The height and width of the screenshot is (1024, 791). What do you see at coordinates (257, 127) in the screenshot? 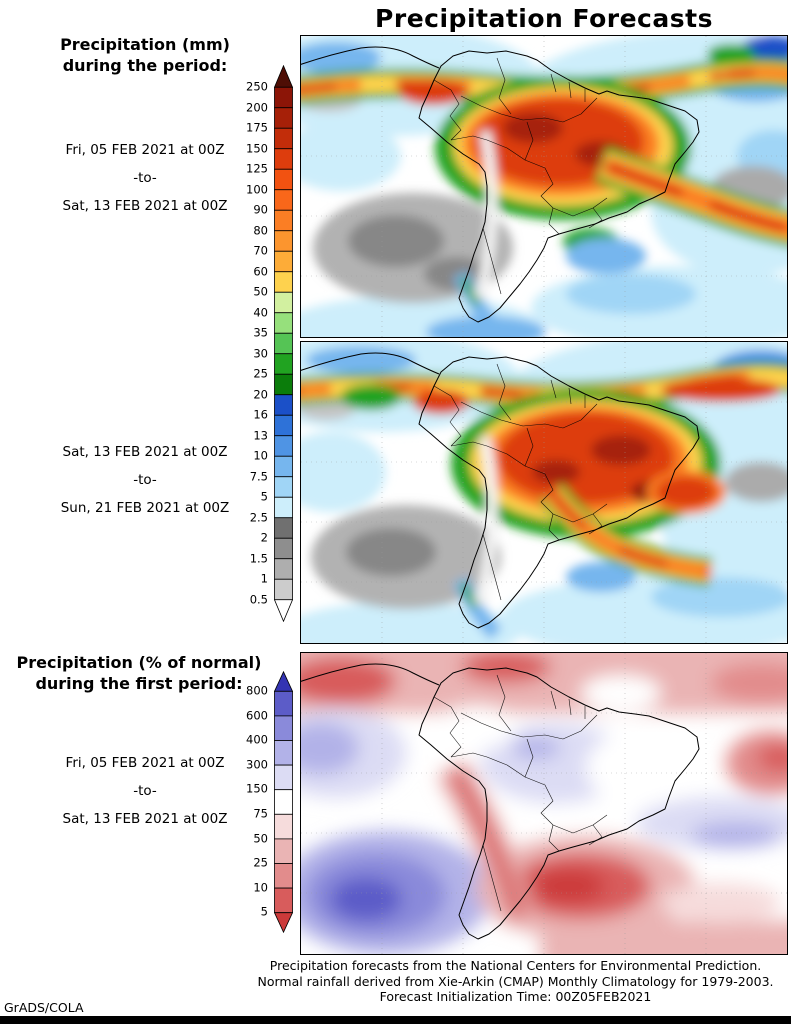
I see `colorbar-tick-label: 175` at bounding box center [257, 127].